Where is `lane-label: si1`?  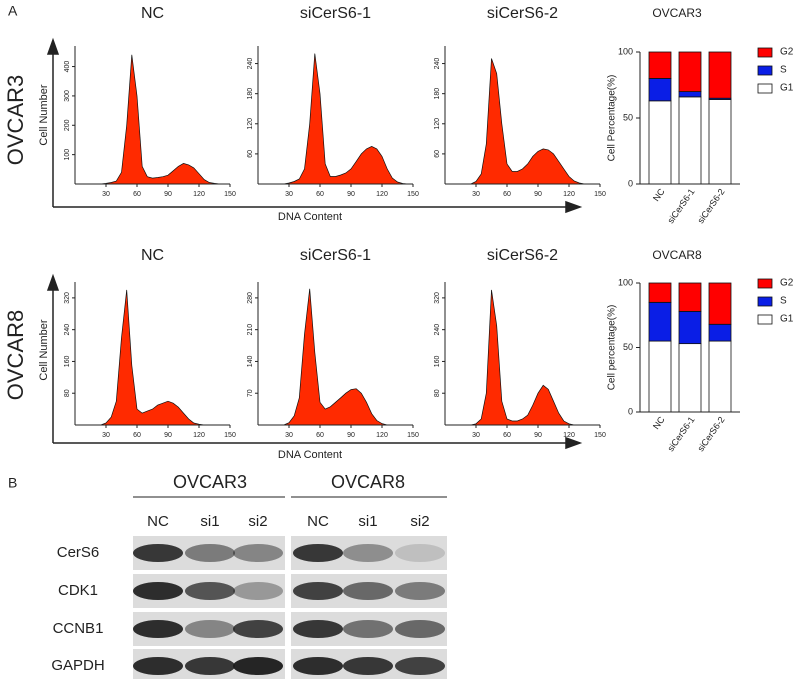 lane-label: si1 is located at coordinates (209, 521).